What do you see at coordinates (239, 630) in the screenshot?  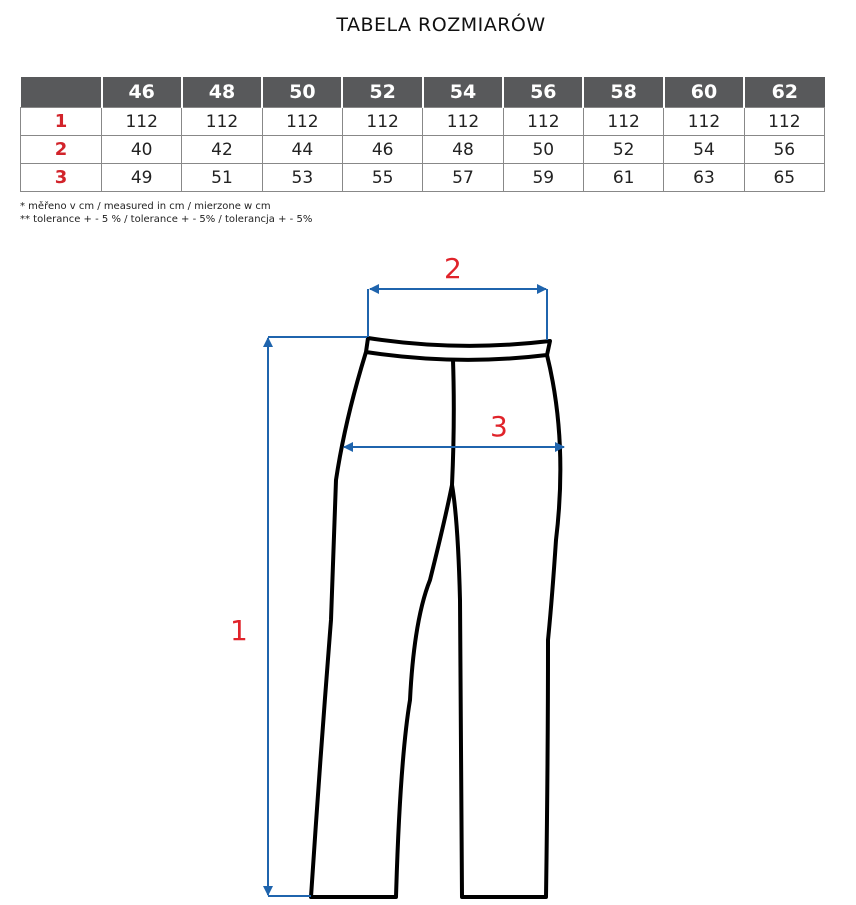 I see `label-length: 1` at bounding box center [239, 630].